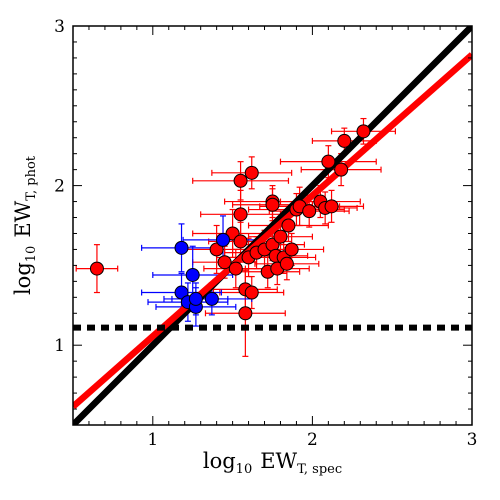  What do you see at coordinates (472, 440) in the screenshot?
I see `x-tick-label: 3` at bounding box center [472, 440].